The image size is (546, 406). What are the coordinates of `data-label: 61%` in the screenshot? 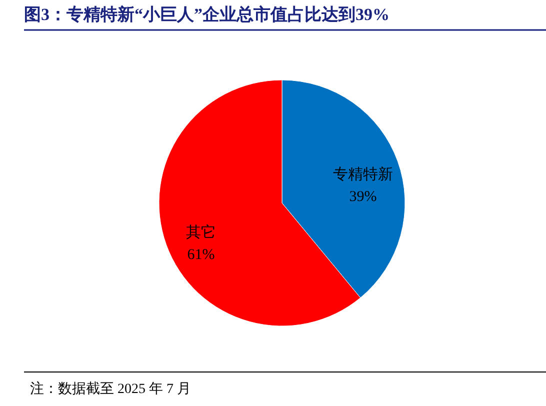 It's located at (201, 255).